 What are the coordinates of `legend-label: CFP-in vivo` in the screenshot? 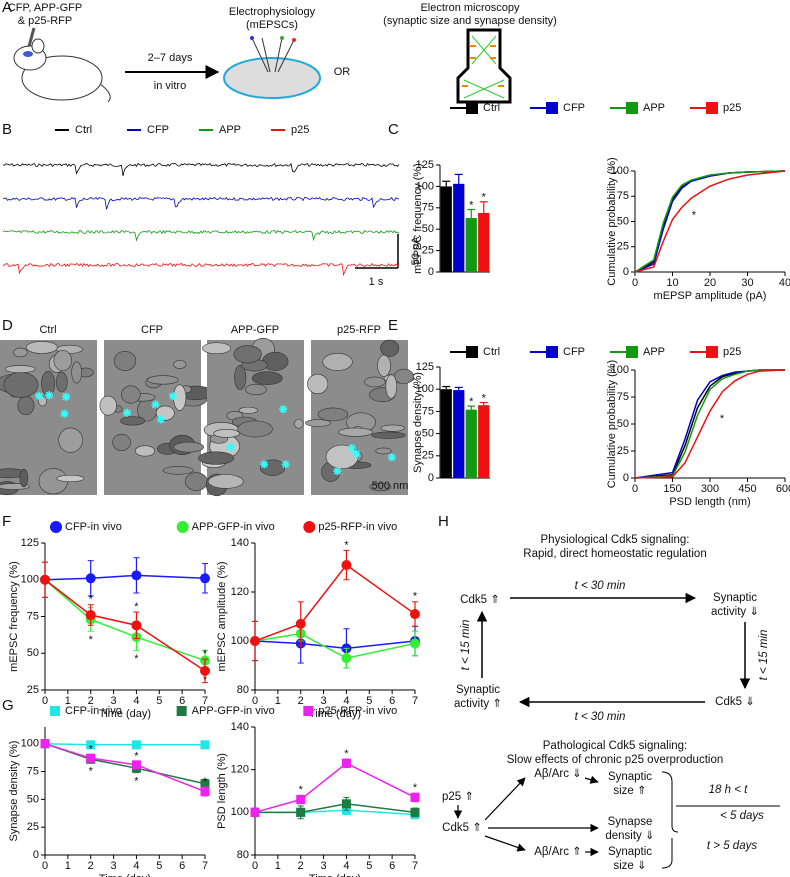 It's located at (93, 527).